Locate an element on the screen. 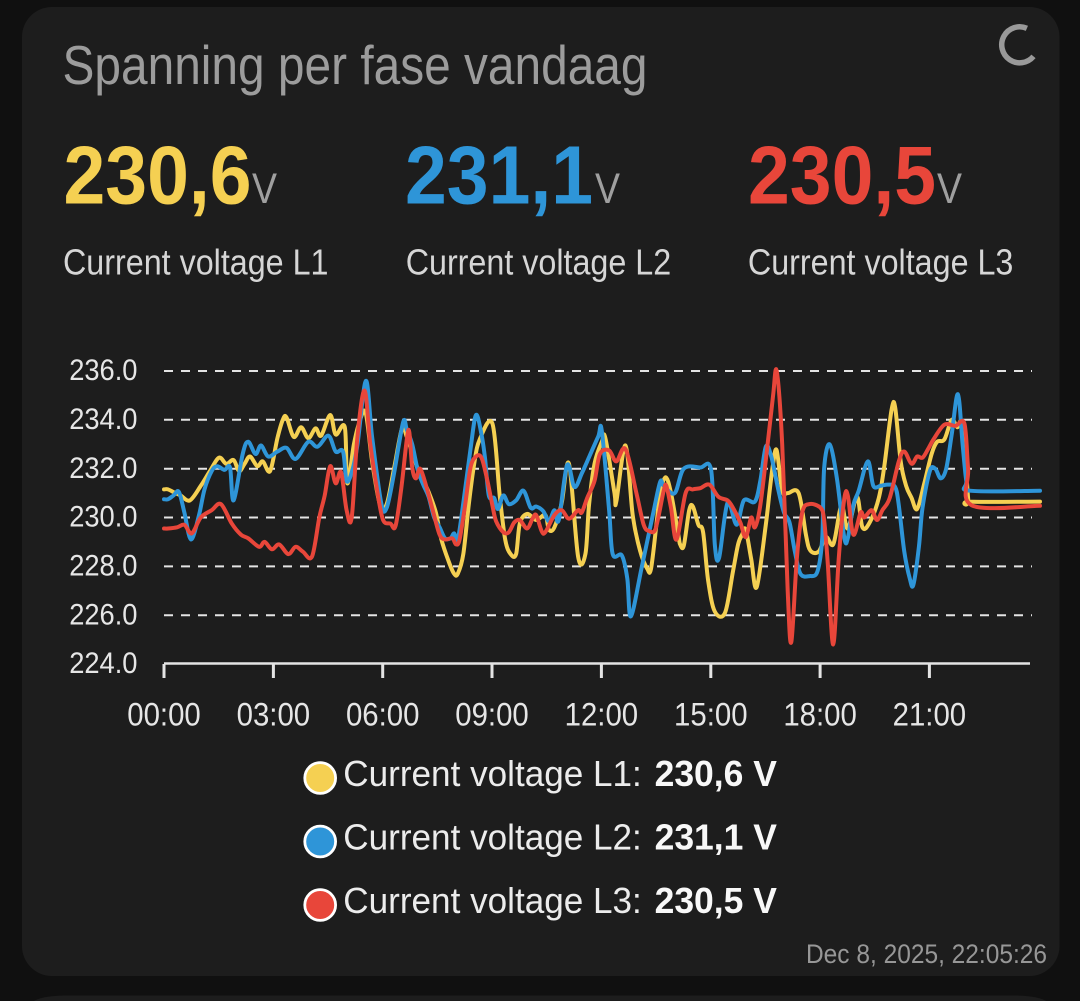 This screenshot has height=1001, width=1080. svg-text: 230,6 is located at coordinates (158, 176).